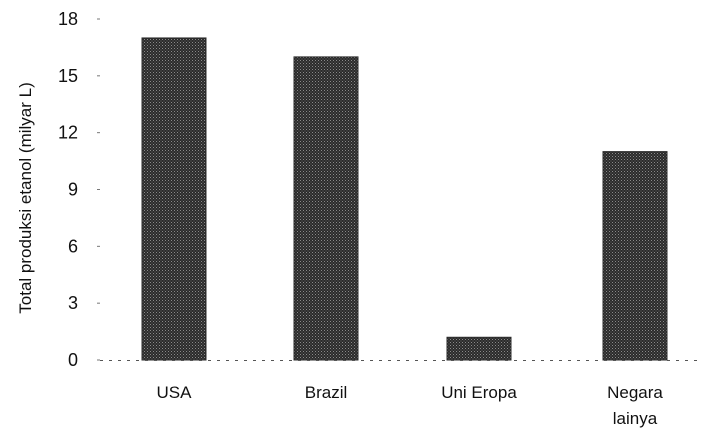  I want to click on y-tick-label: 6, so click(73, 246).